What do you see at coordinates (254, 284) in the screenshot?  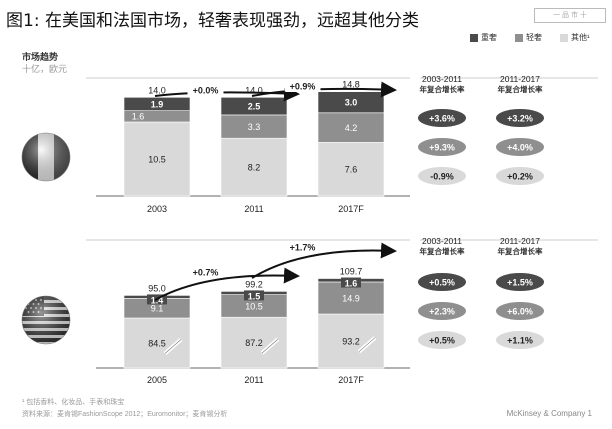 I see `total-2011: 99.2` at bounding box center [254, 284].